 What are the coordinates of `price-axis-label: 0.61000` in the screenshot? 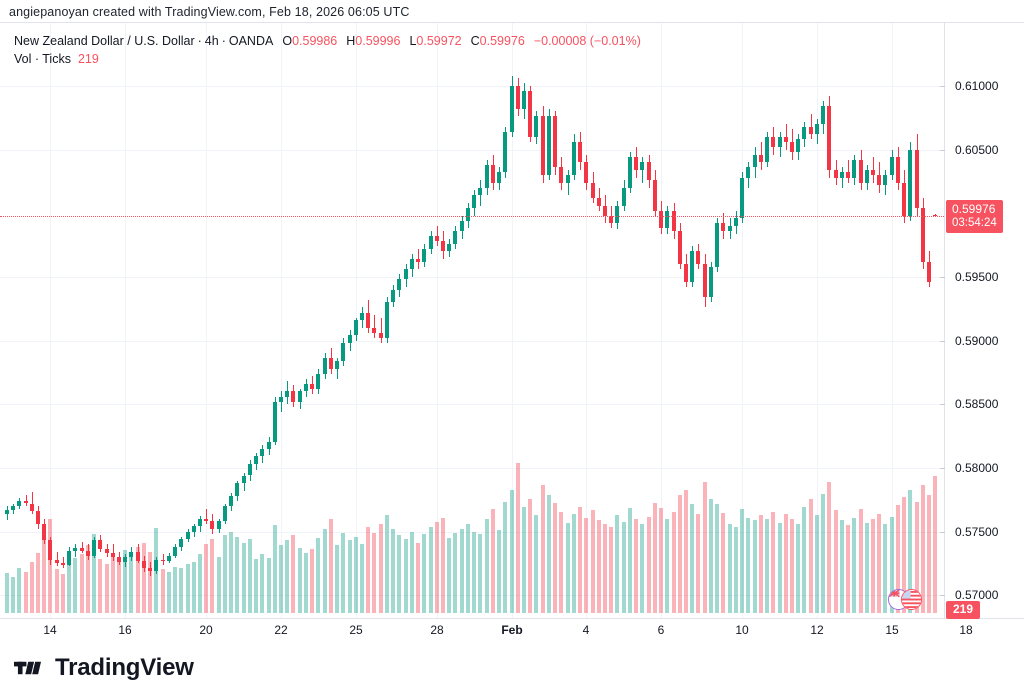 It's located at (977, 86).